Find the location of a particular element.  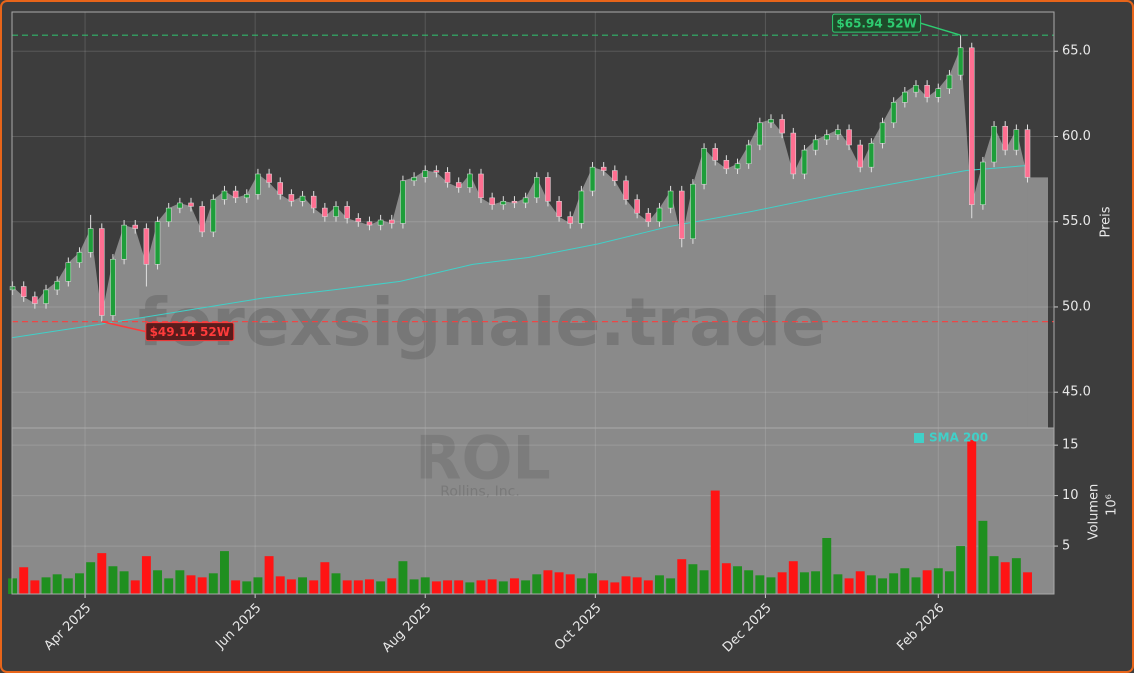

watermark: forexsignale.trade is located at coordinates (482, 322).